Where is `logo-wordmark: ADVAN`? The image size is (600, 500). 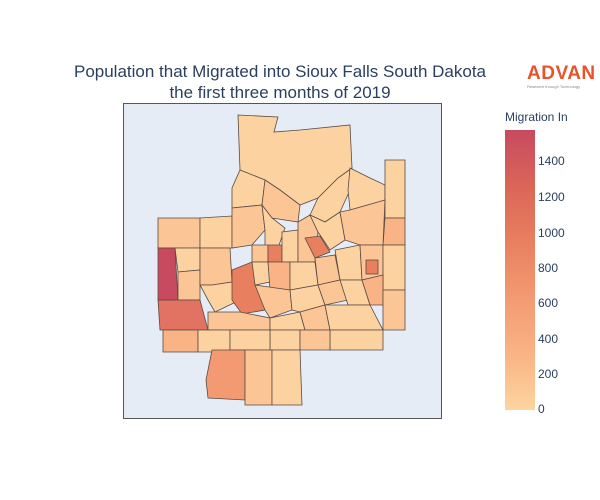
logo-wordmark: ADVAN is located at coordinates (561, 73).